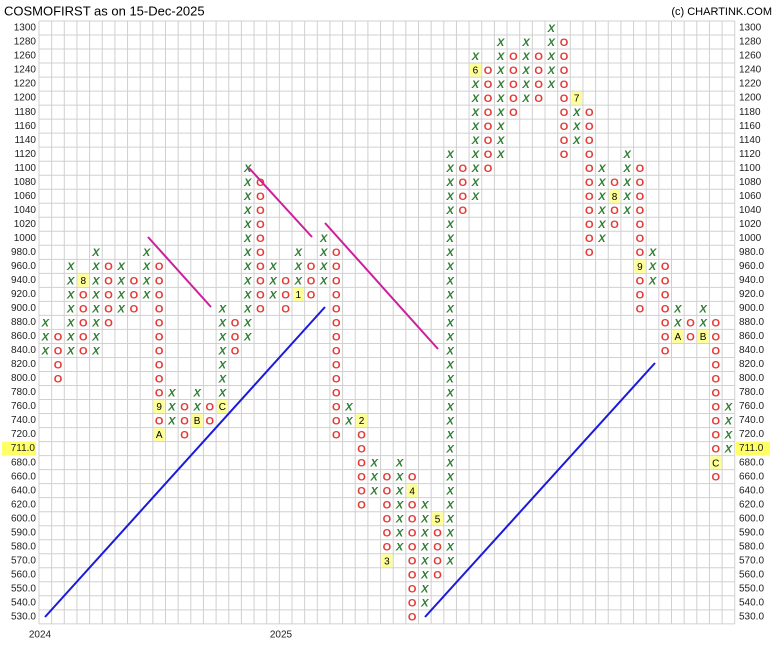 The height and width of the screenshot is (652, 778). What do you see at coordinates (750, 168) in the screenshot?
I see `y-tick-label: 1100` at bounding box center [750, 168].